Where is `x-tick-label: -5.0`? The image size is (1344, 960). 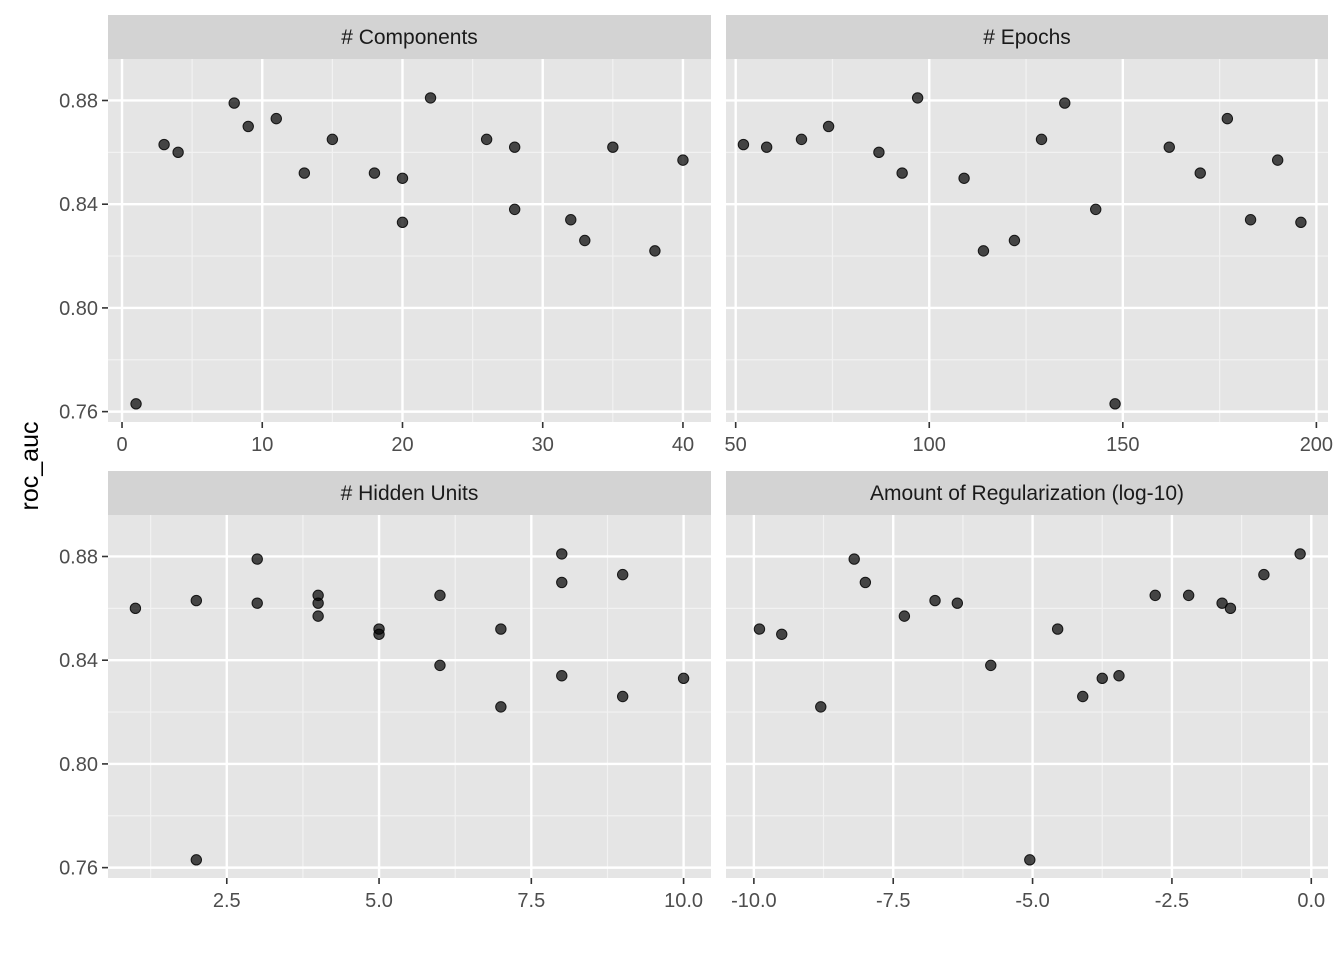 x-tick-label: -5.0 is located at coordinates (1032, 901).